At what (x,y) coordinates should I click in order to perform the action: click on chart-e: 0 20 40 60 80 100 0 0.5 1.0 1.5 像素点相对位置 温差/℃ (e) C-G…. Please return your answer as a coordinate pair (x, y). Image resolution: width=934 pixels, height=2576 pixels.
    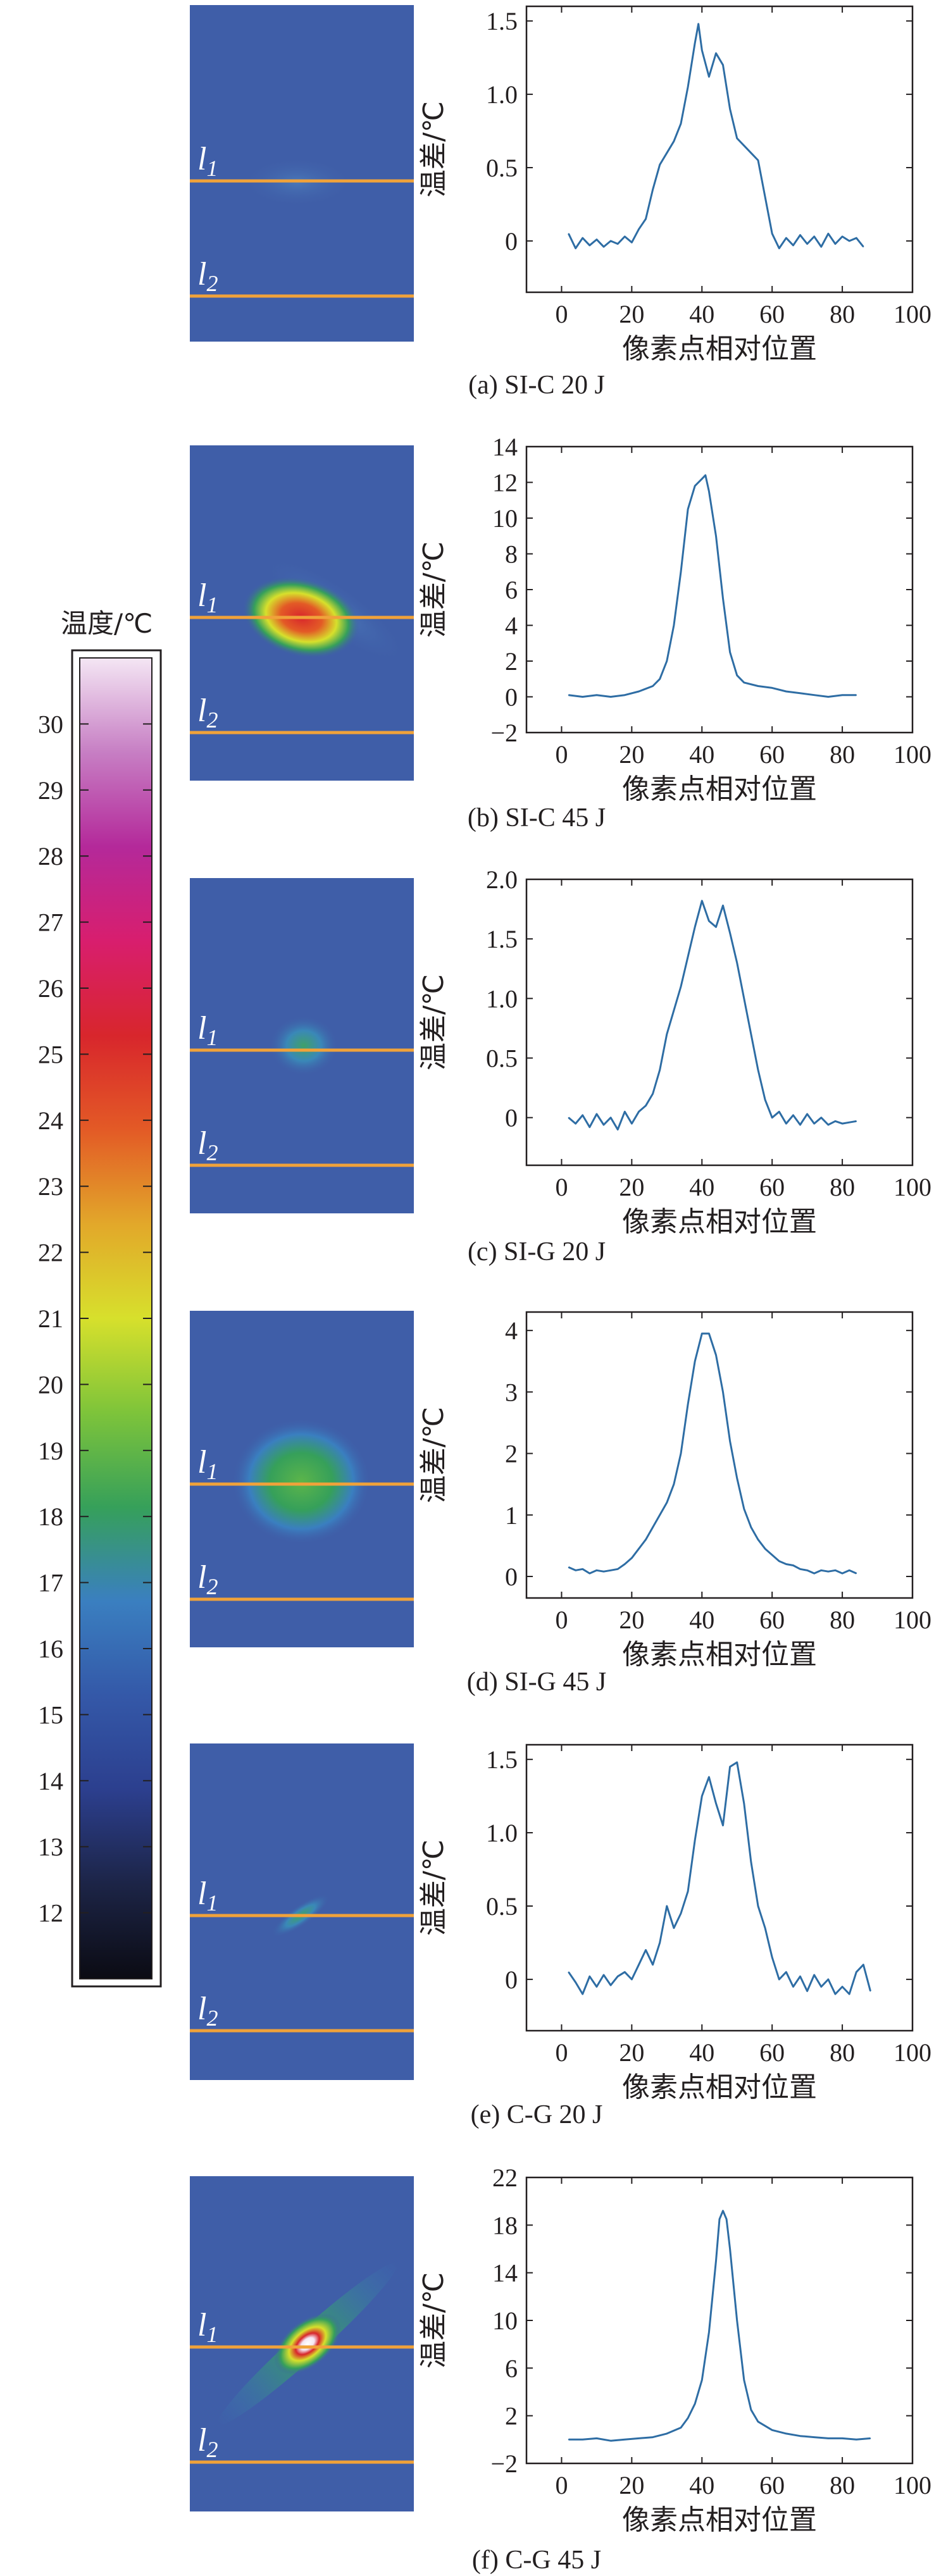
    Looking at the image, I should click on (674, 1936).